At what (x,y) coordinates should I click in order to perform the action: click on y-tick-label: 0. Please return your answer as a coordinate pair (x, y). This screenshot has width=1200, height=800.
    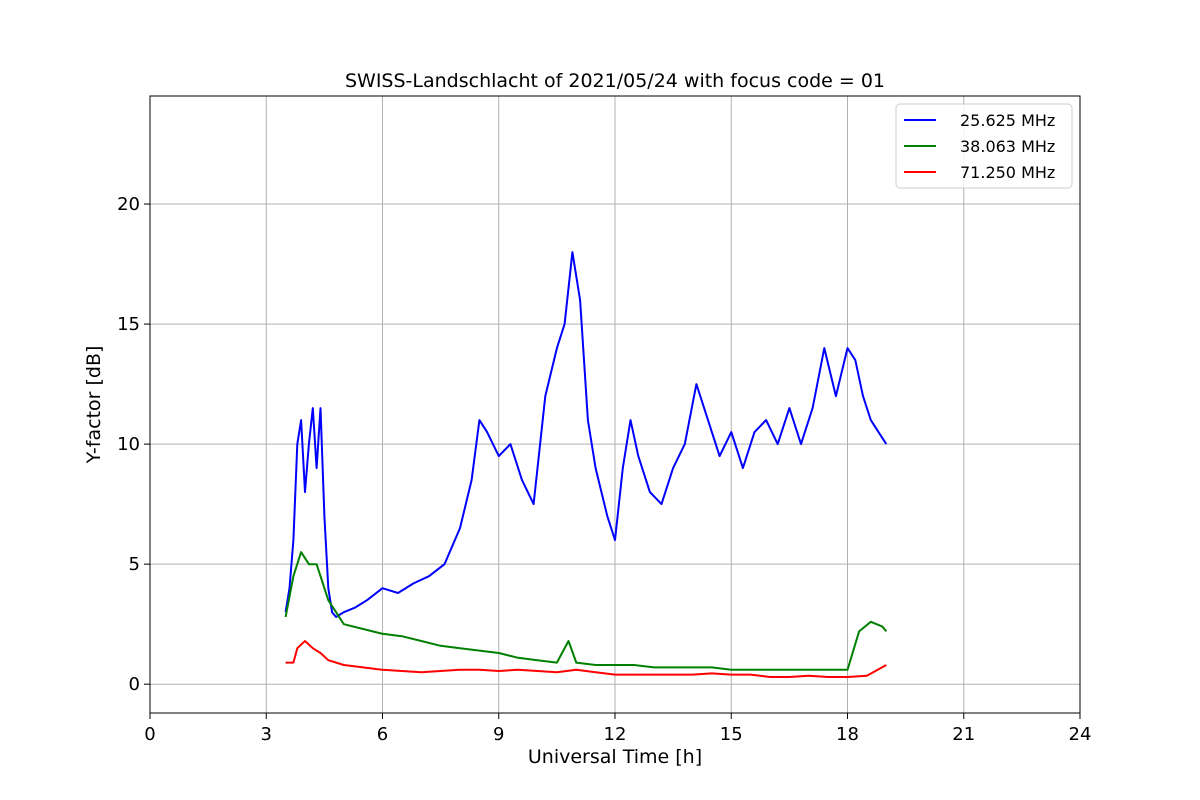
    Looking at the image, I should click on (134, 684).